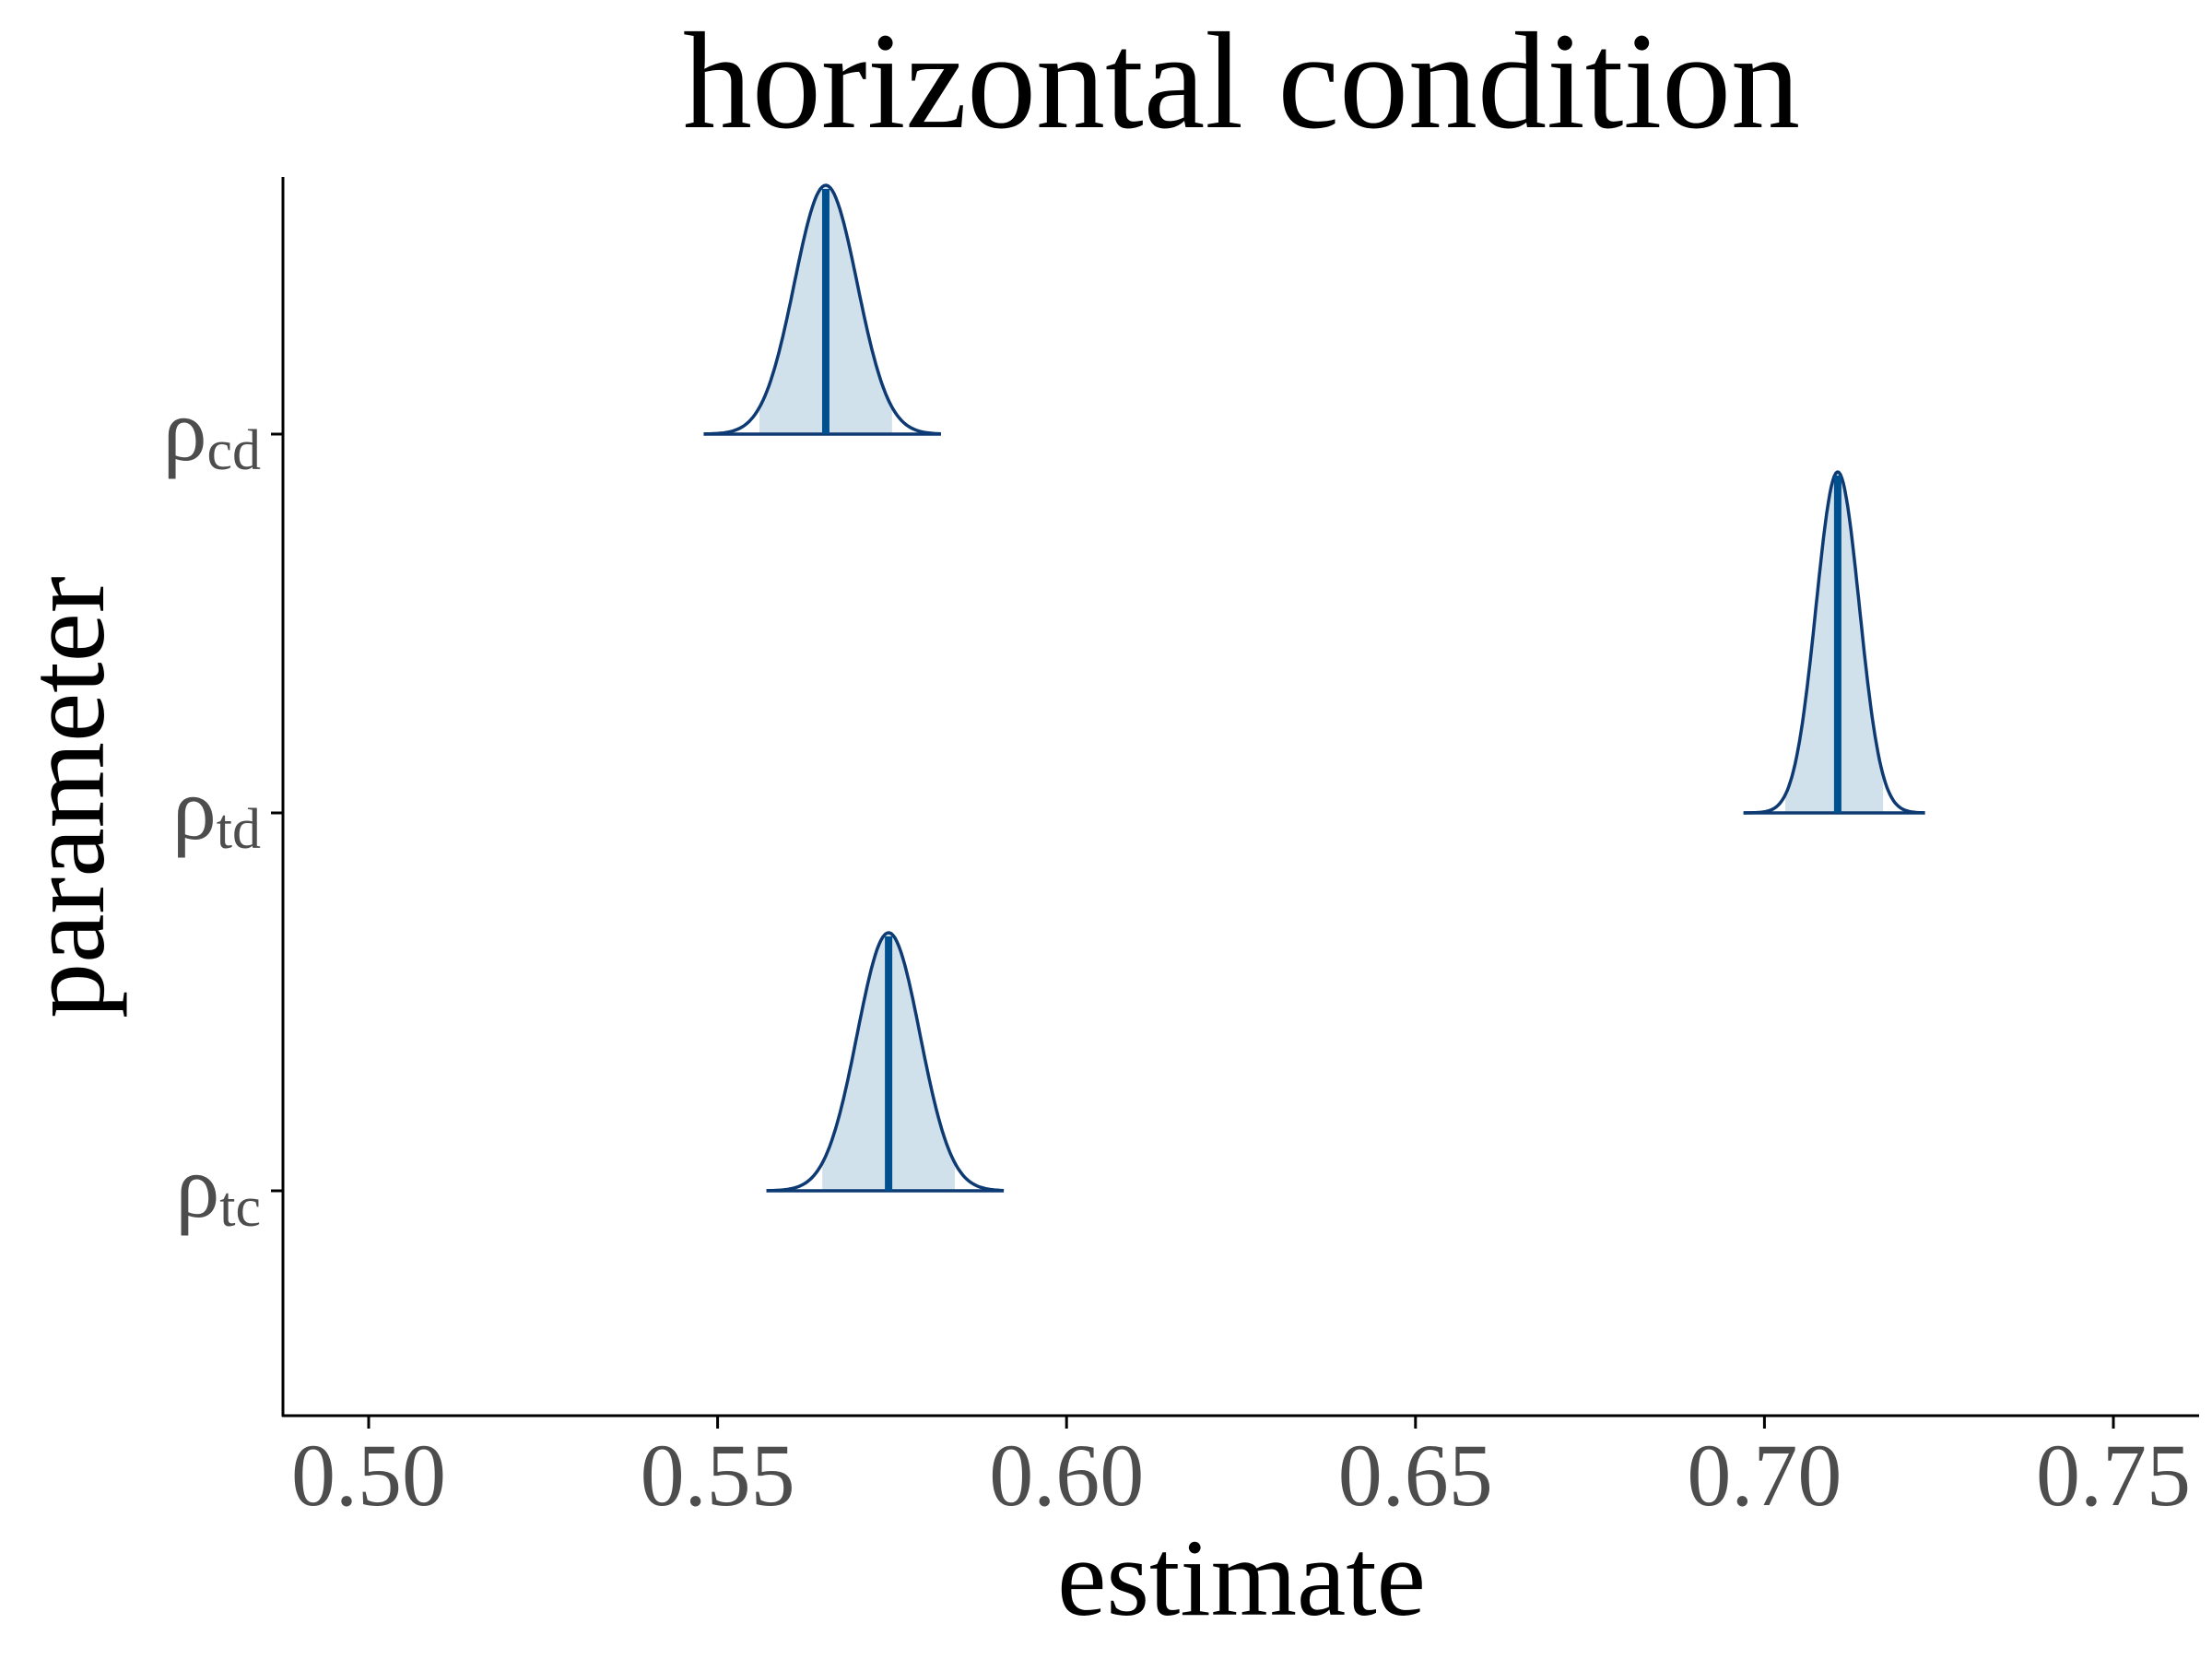  I want to click on x-tick-label: 0.75, so click(2113, 1475).